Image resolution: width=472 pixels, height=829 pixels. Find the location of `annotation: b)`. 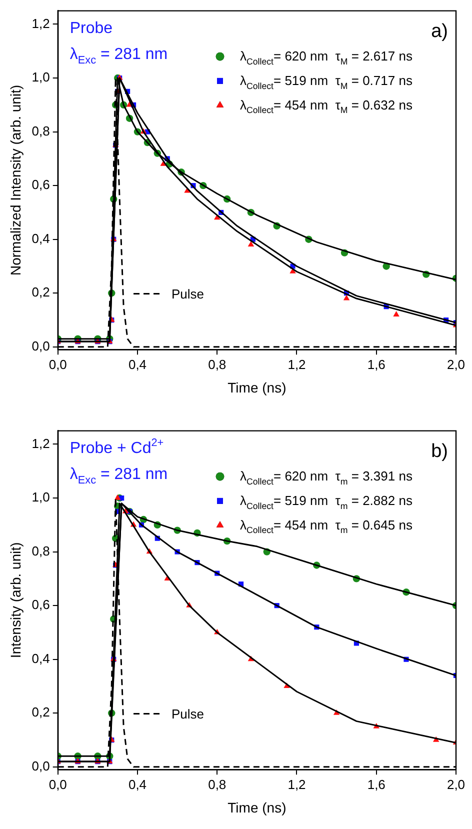

annotation: b) is located at coordinates (439, 451).